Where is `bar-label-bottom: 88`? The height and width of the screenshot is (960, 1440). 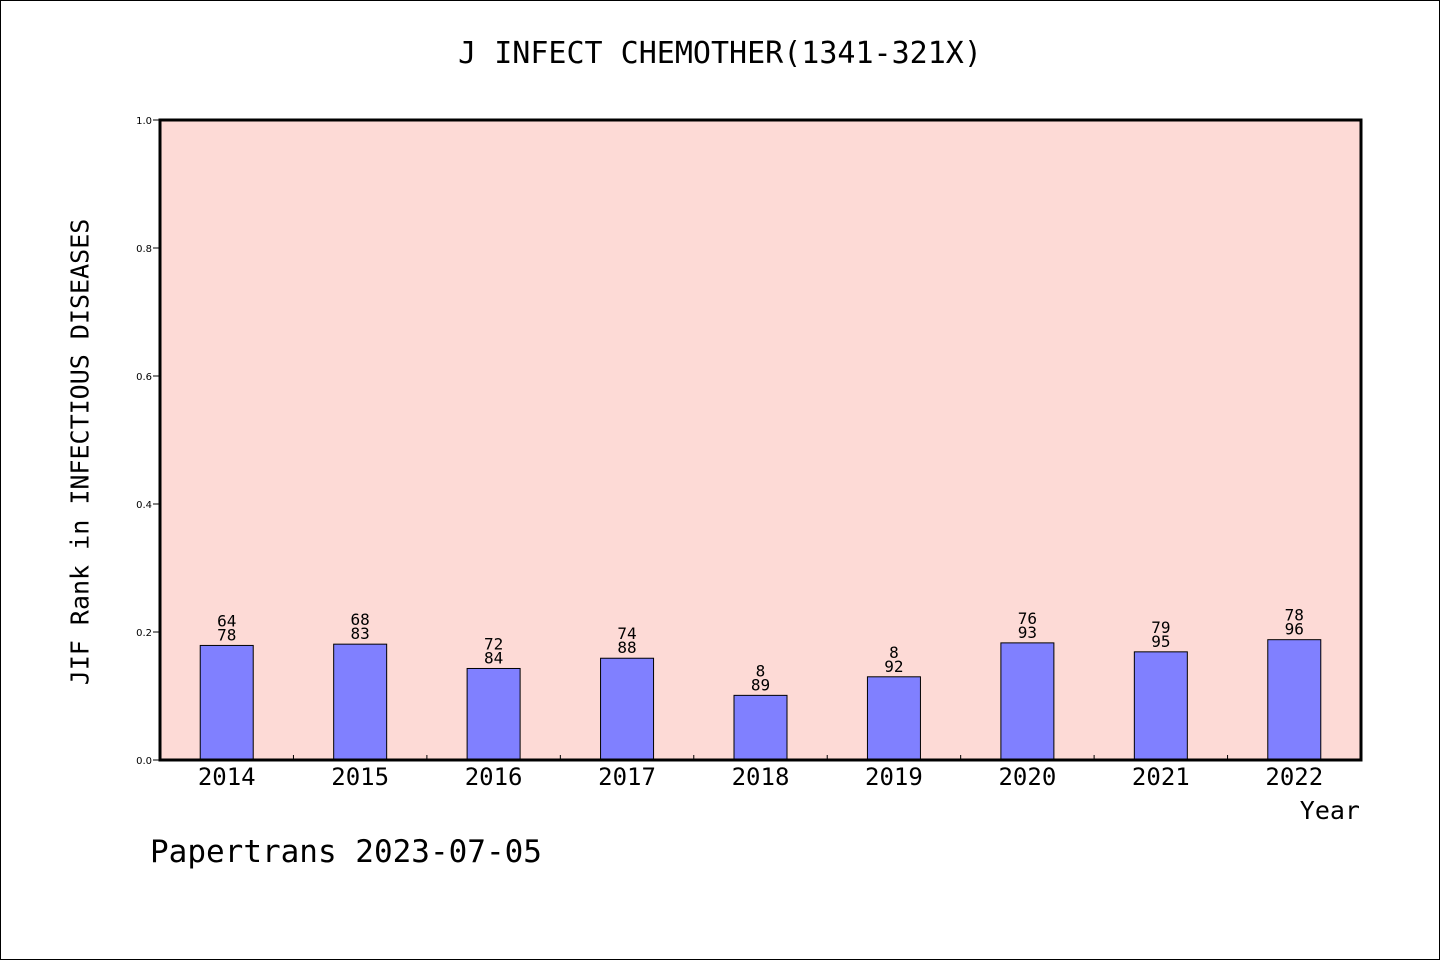 bar-label-bottom: 88 is located at coordinates (626, 647).